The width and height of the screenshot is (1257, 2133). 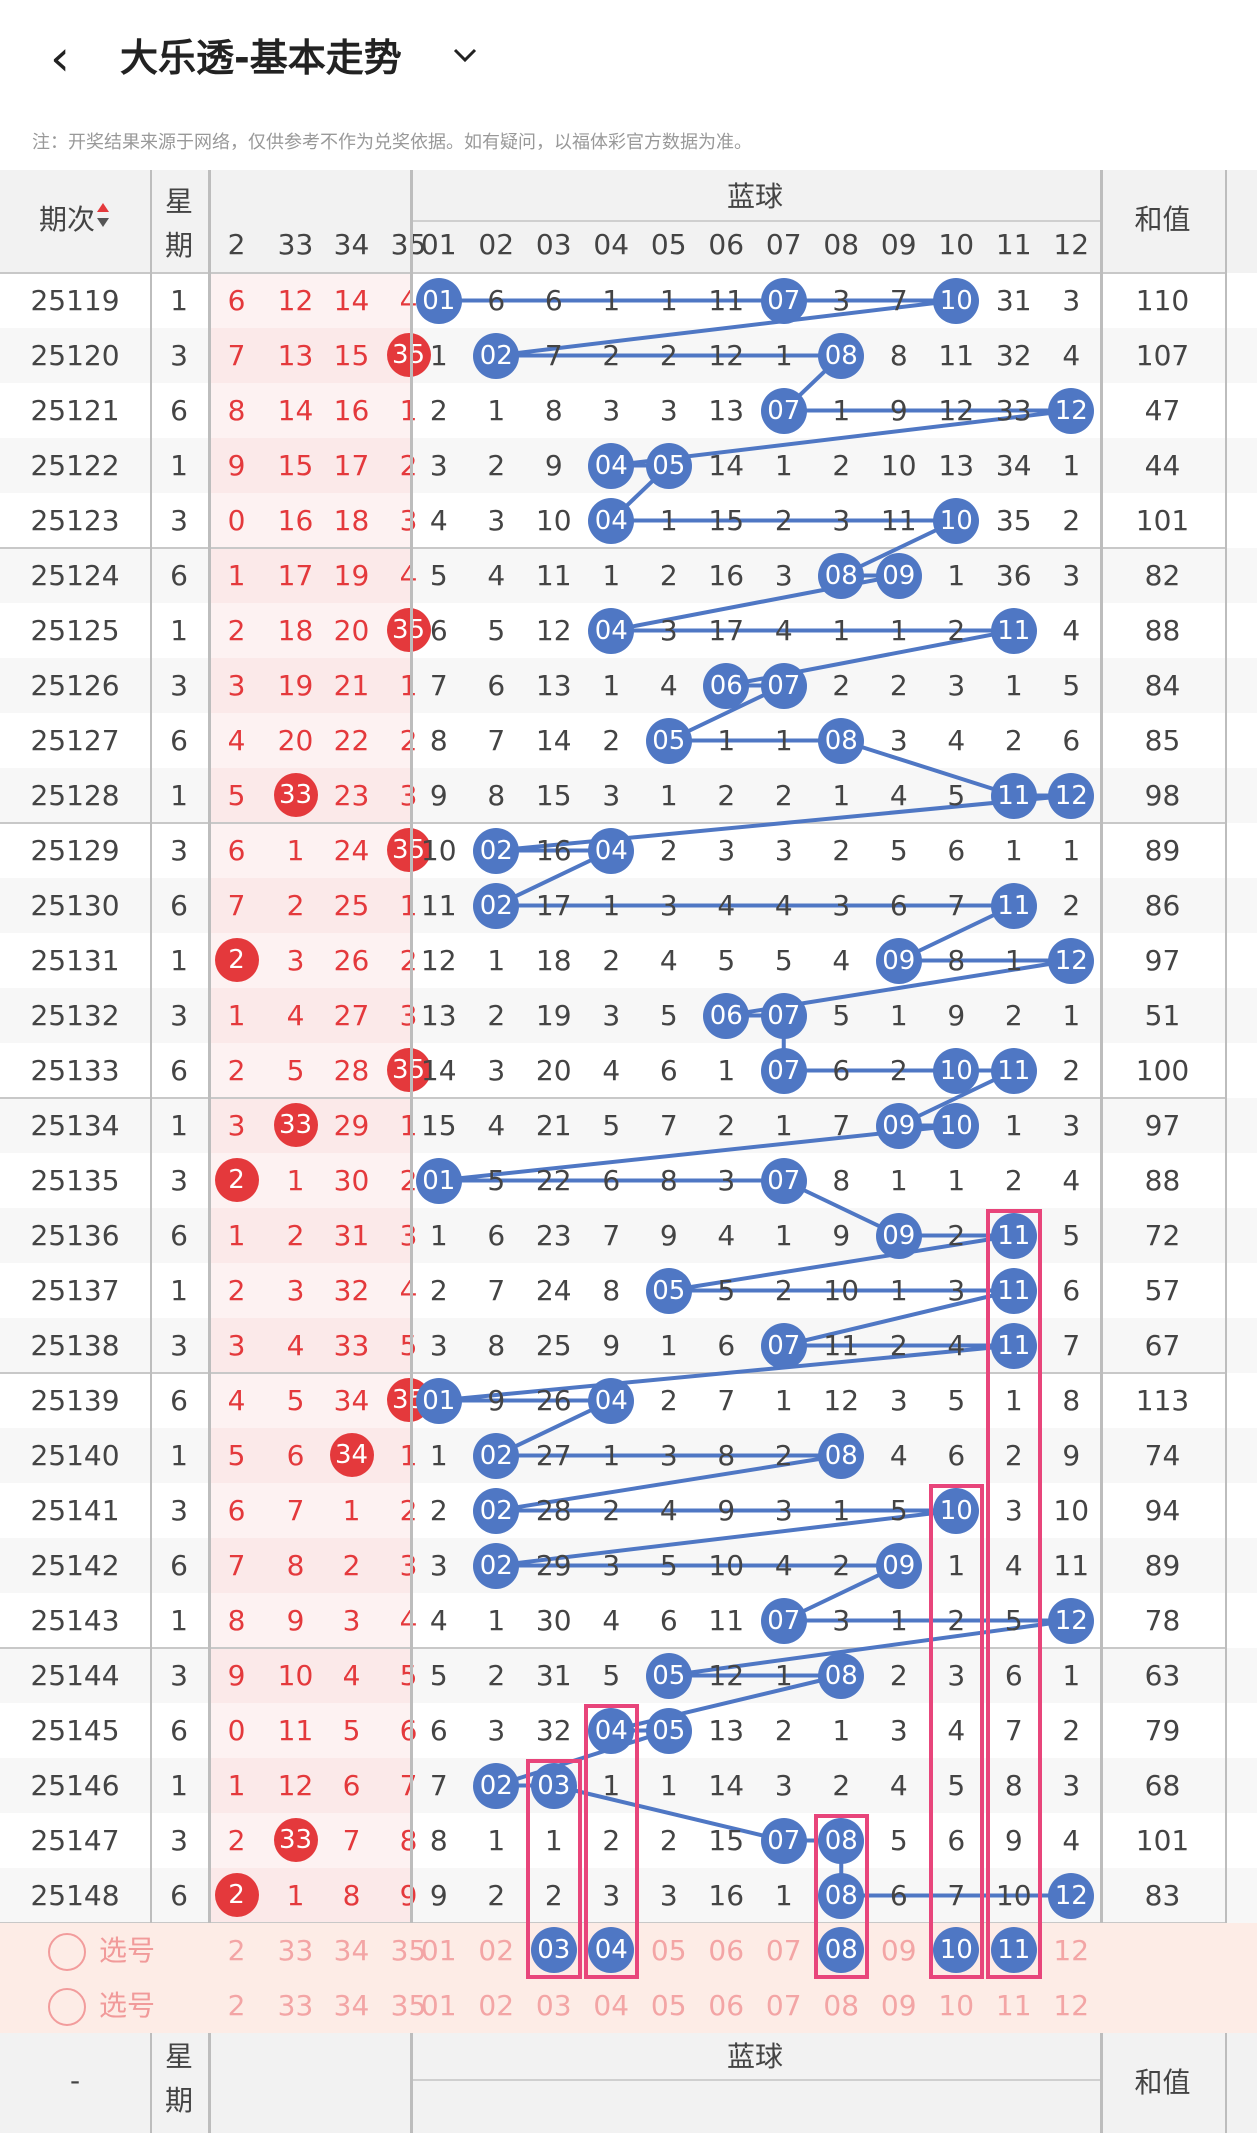 What do you see at coordinates (351, 1015) in the screenshot?
I see `front-cell: 27` at bounding box center [351, 1015].